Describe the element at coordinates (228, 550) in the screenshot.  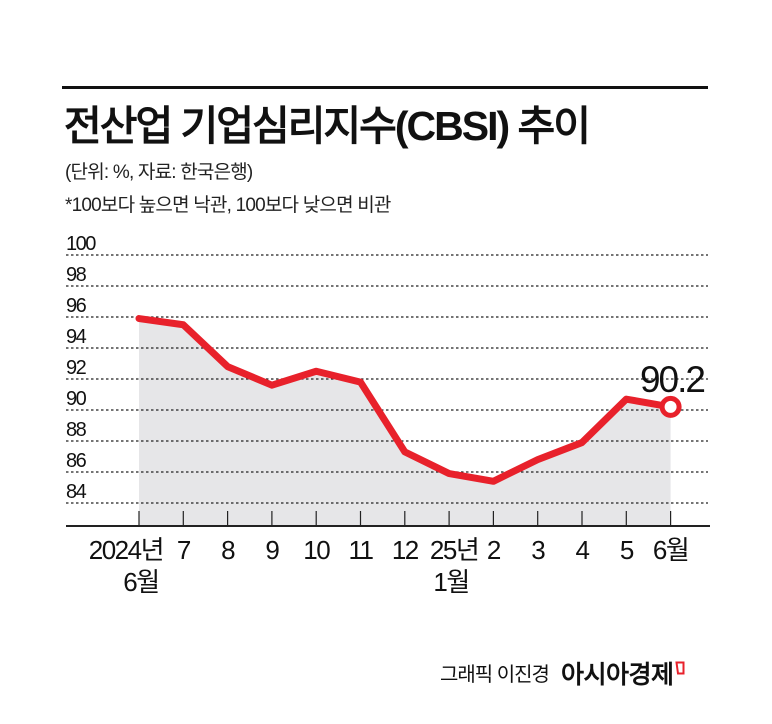
I see `x-tick-label: 8` at that location.